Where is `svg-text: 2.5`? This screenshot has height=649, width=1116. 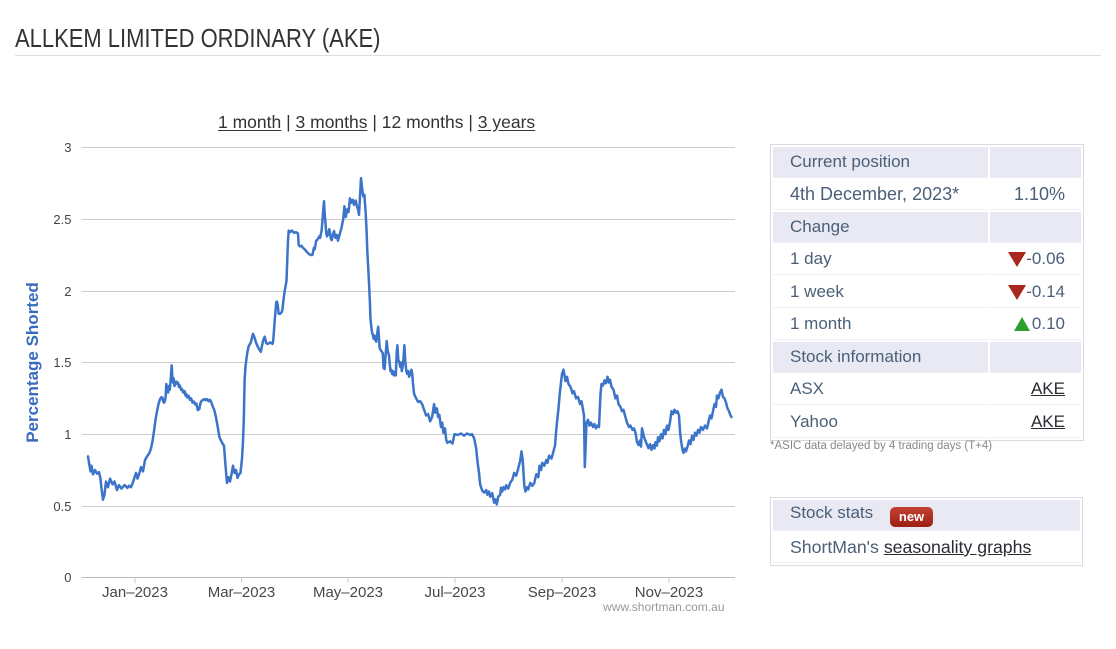
svg-text: 2.5 is located at coordinates (62, 219).